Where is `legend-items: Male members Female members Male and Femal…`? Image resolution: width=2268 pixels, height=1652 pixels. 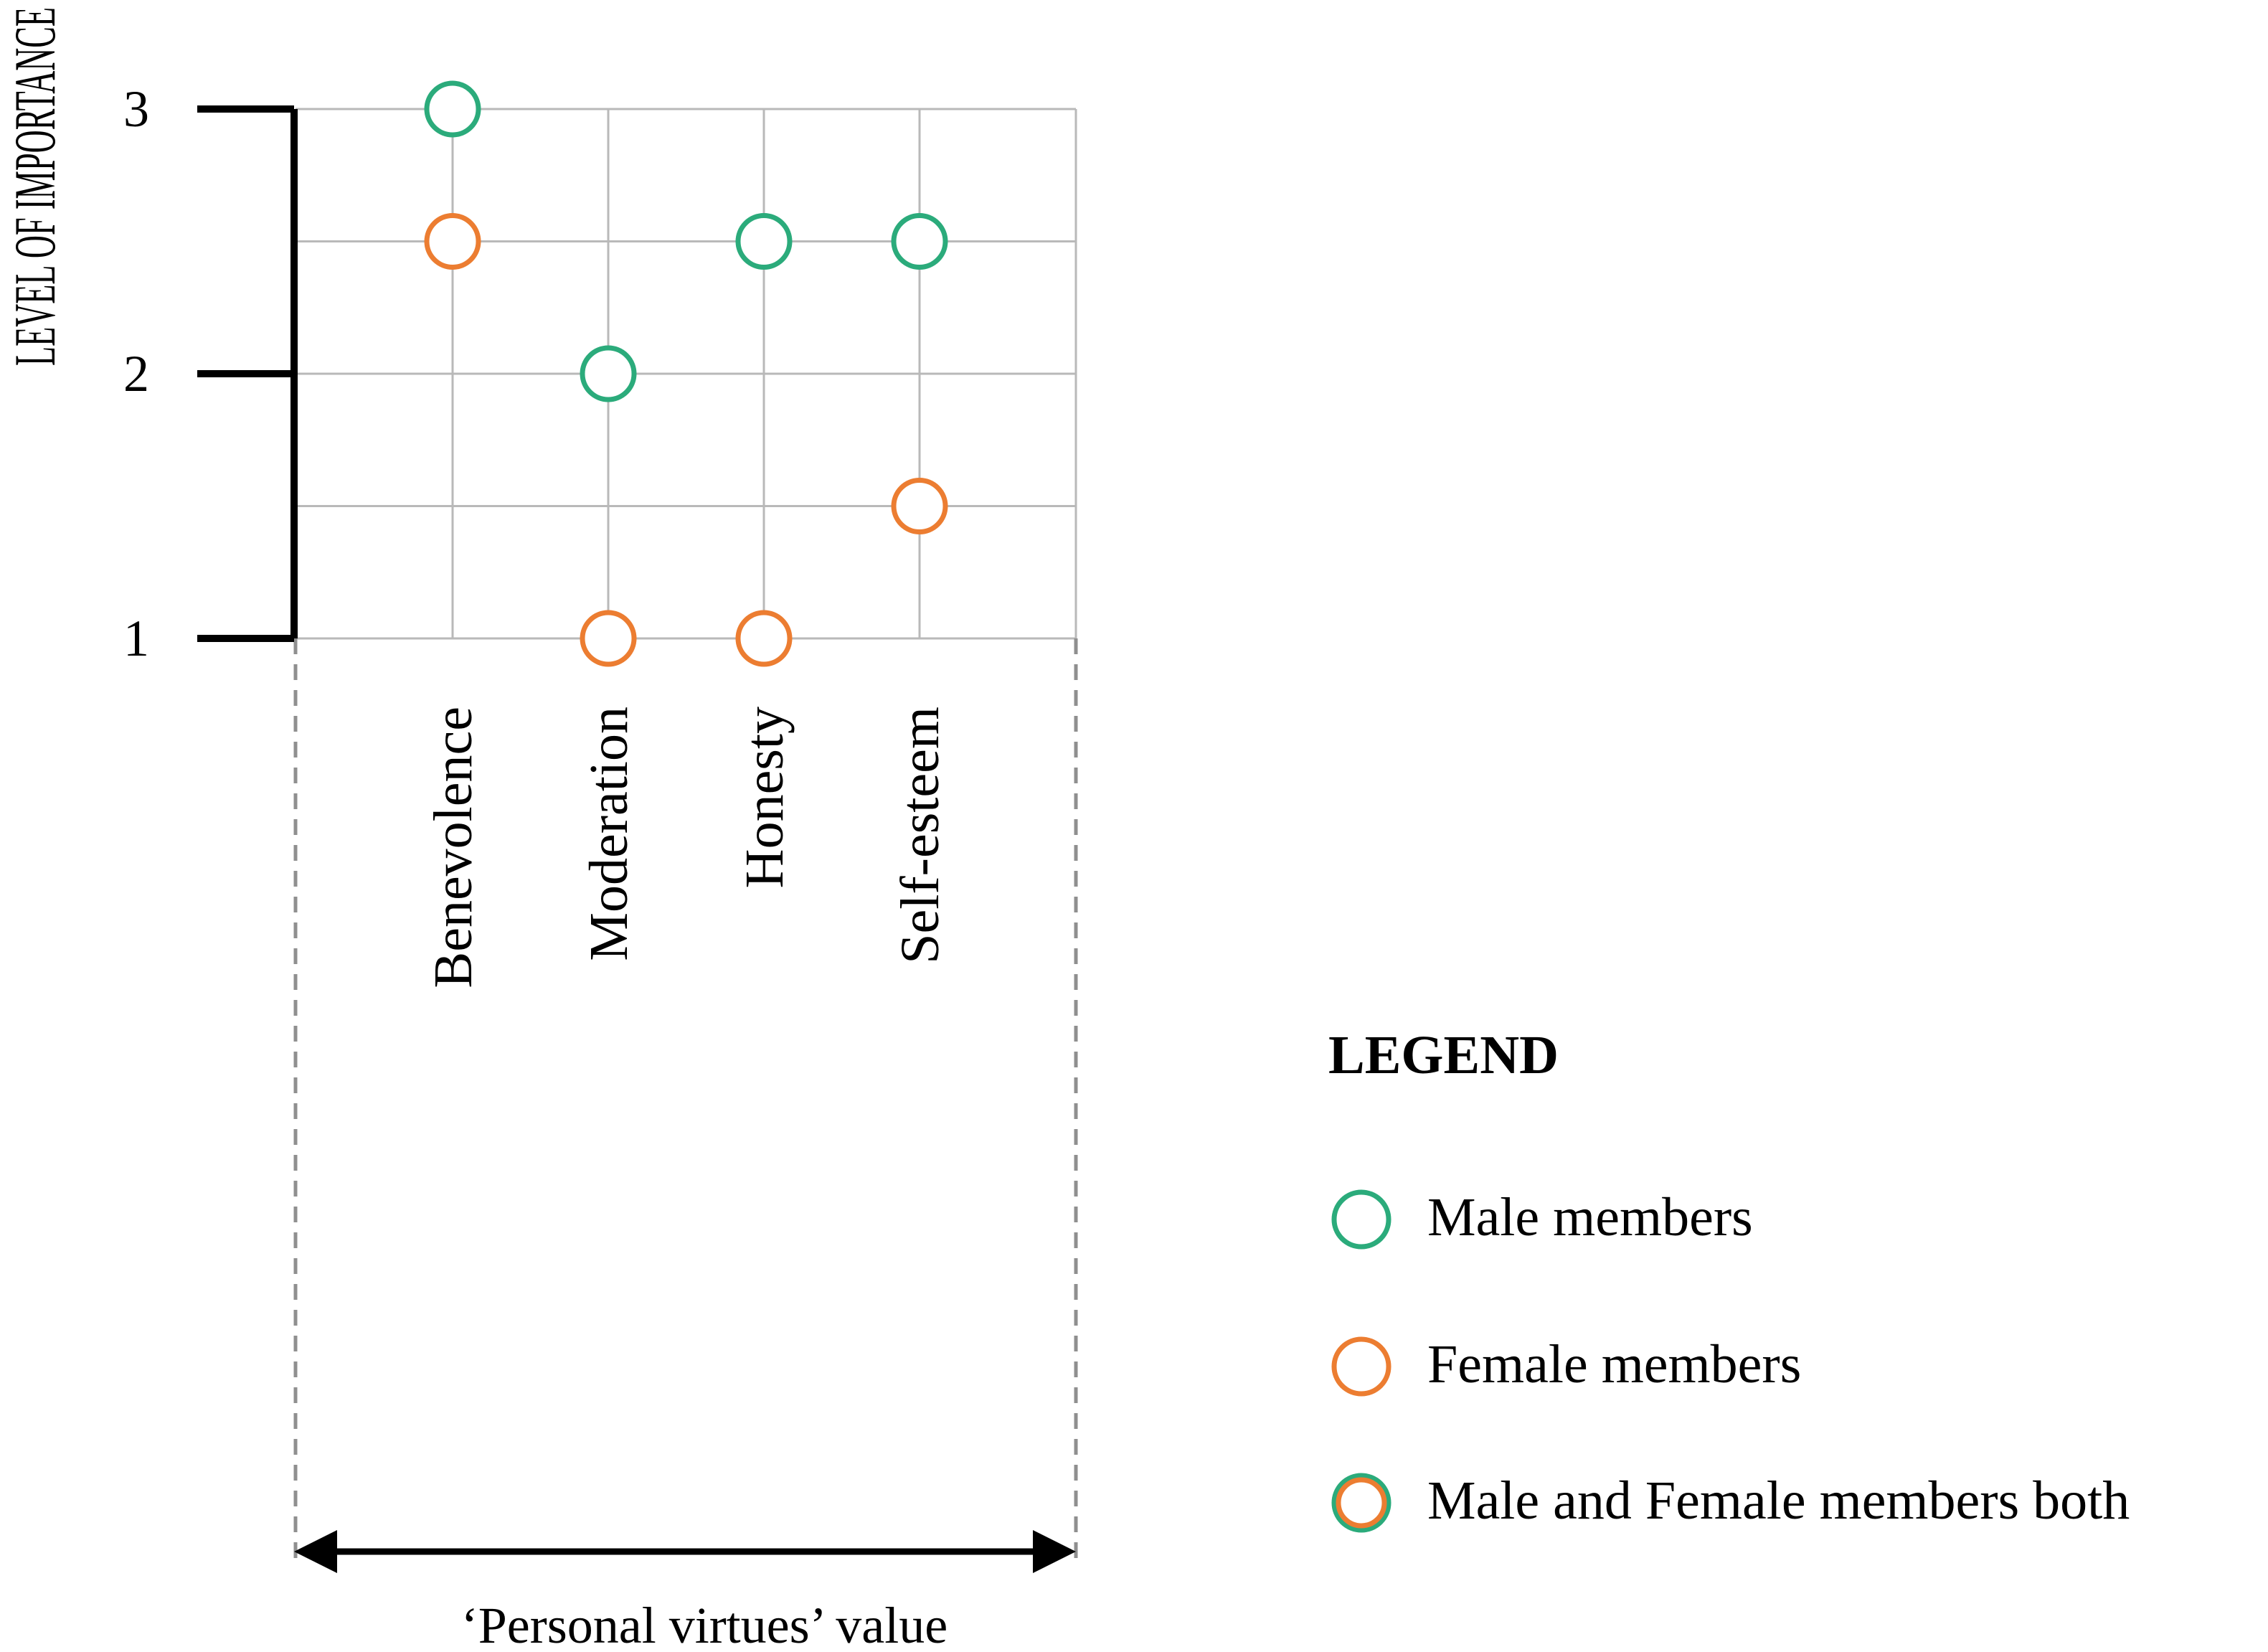
legend-items: Male members Female members Male and Femal… is located at coordinates (1730, 1360).